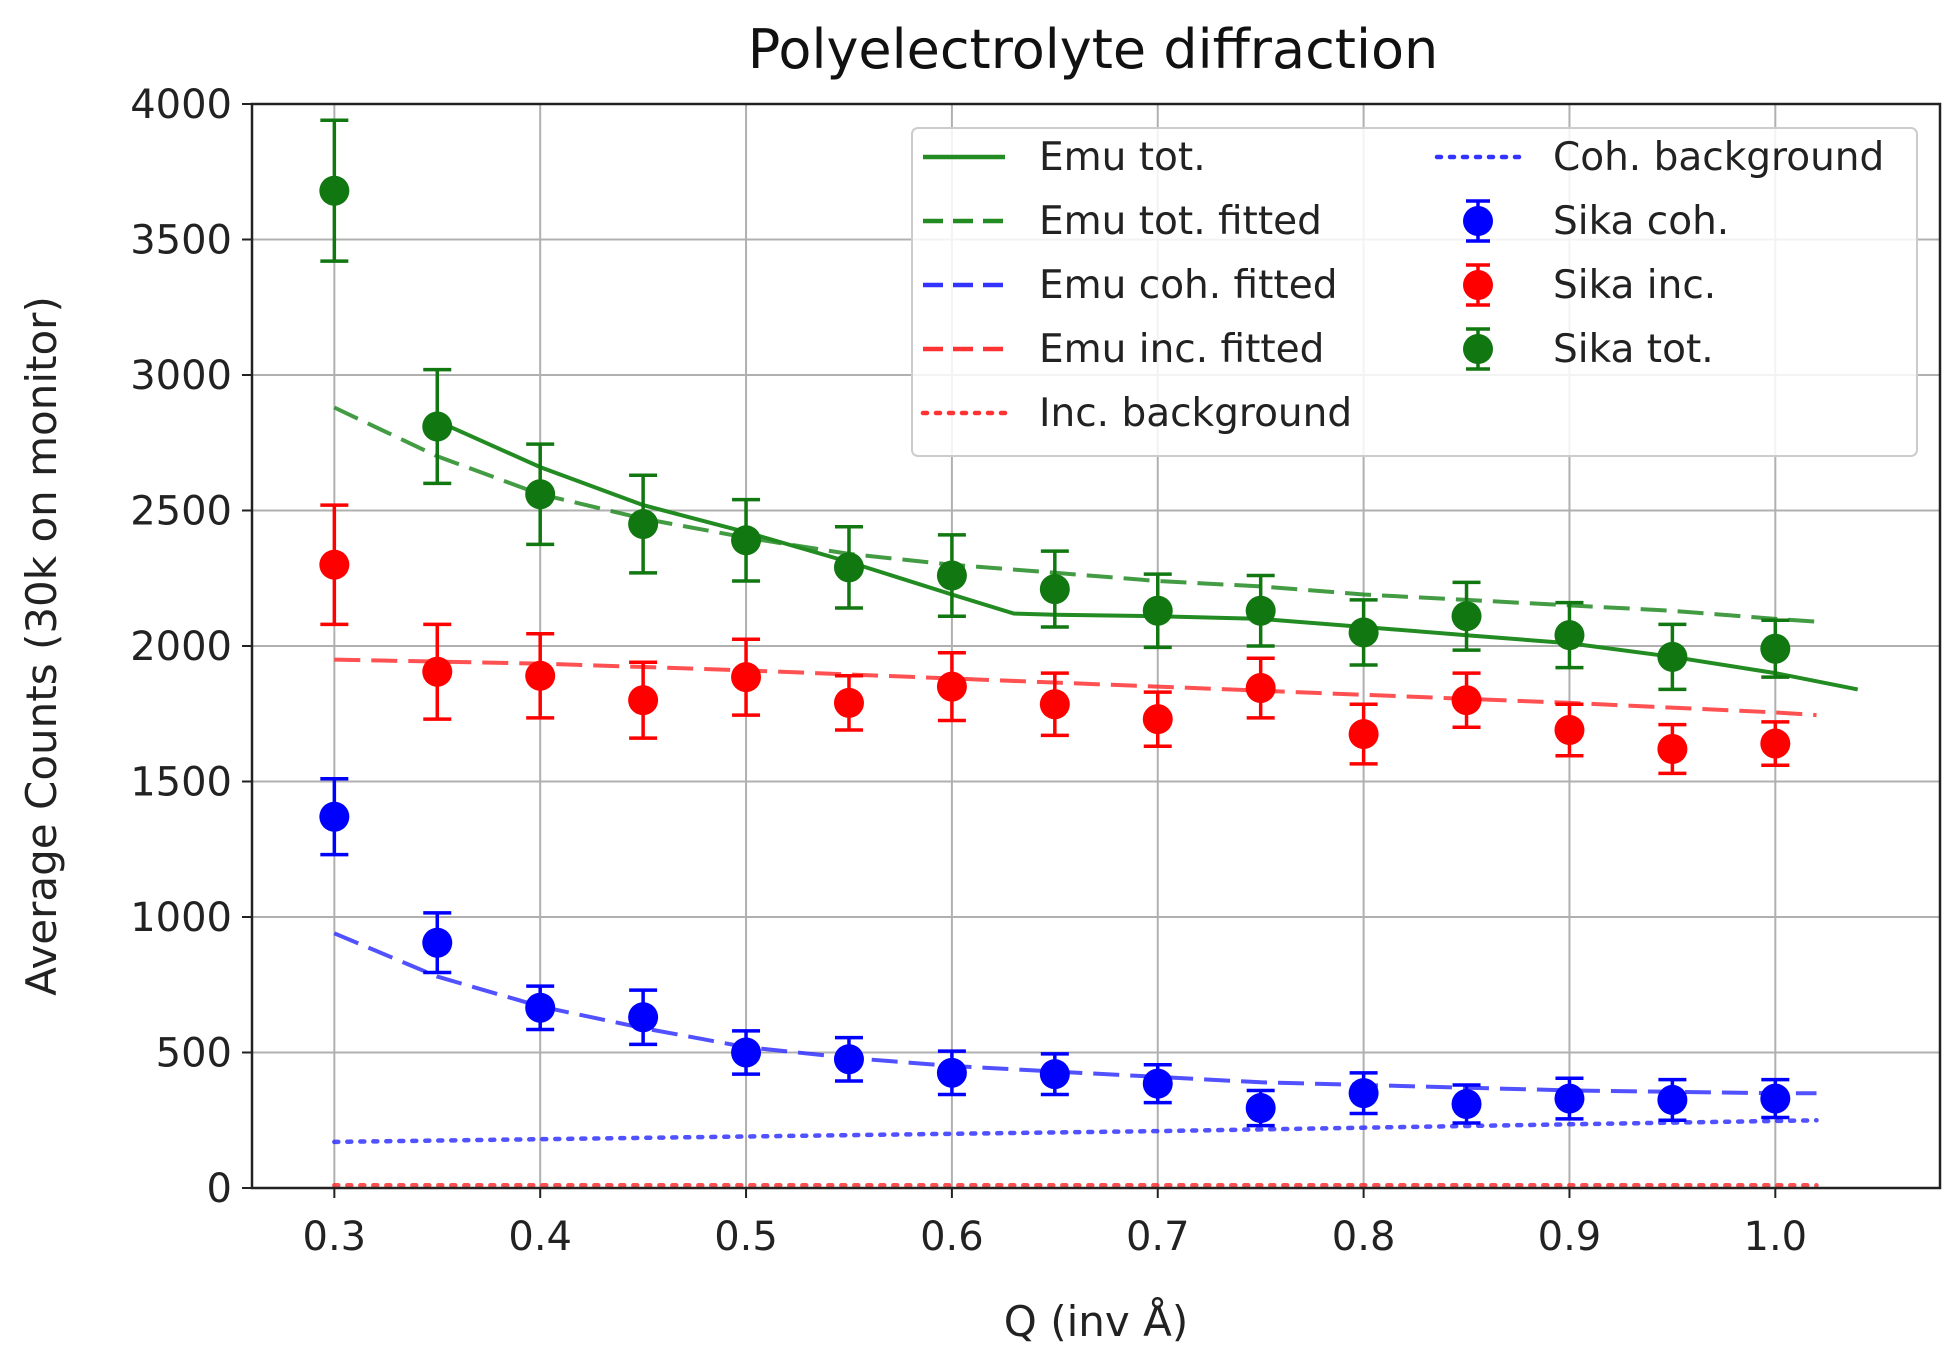 Image resolution: width=1950 pixels, height=1353 pixels. I want to click on y-tick-label: 0, so click(219, 1189).